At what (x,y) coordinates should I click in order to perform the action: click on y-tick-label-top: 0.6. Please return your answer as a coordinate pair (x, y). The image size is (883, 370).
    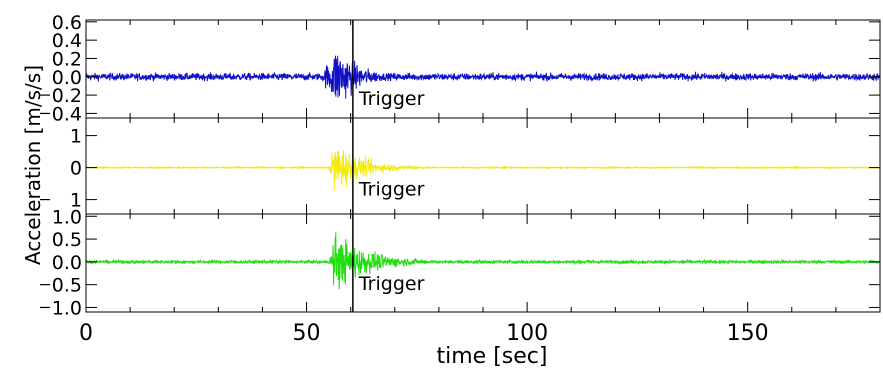
    Looking at the image, I should click on (67, 23).